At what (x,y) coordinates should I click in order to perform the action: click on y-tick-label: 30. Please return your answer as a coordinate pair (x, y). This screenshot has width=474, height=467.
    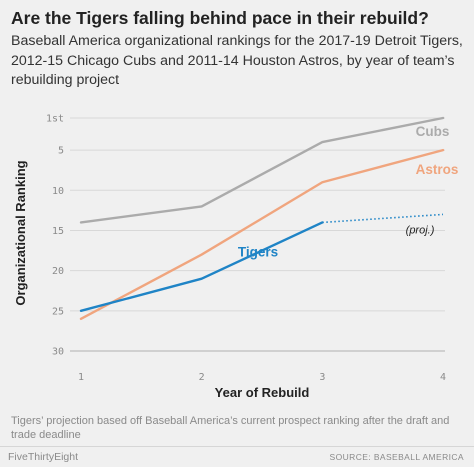
    Looking at the image, I should click on (58, 352).